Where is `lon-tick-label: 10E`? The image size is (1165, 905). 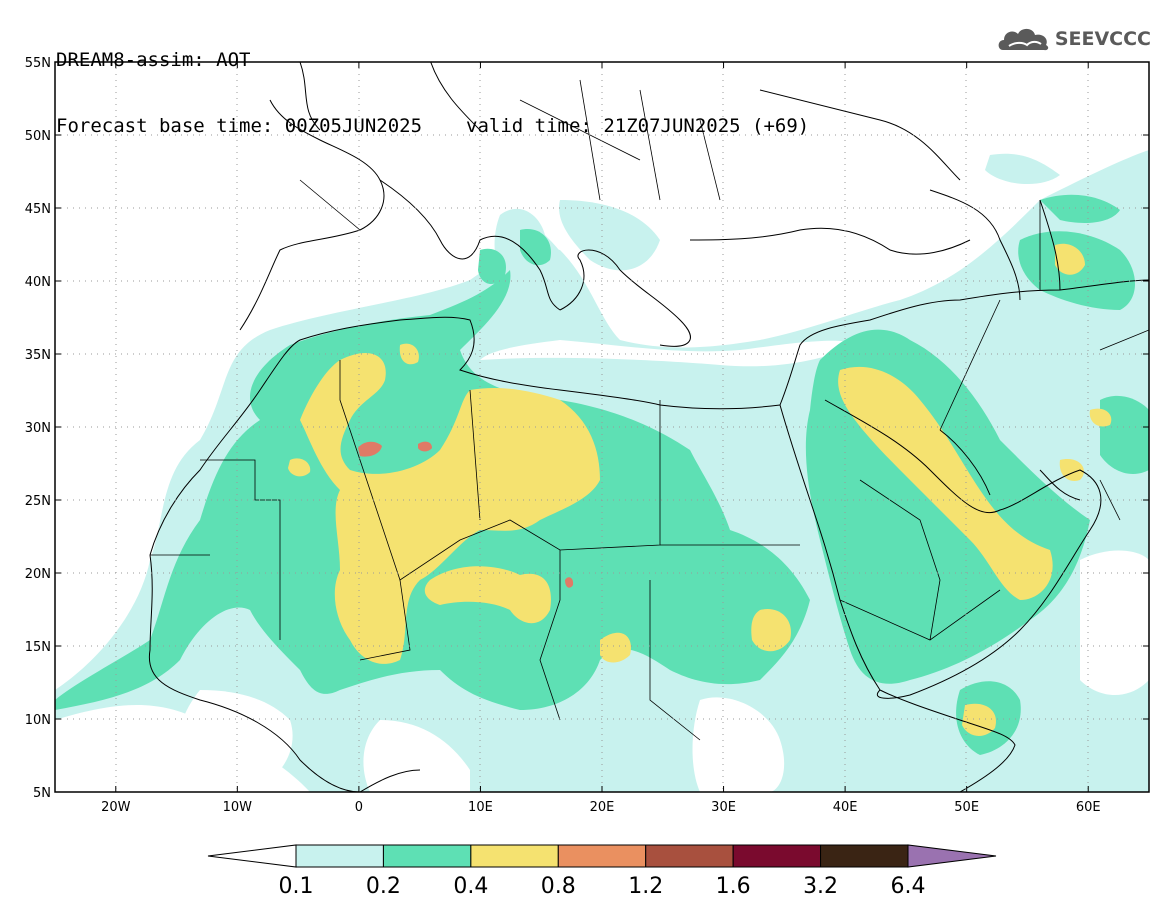
lon-tick-label: 10E is located at coordinates (480, 807).